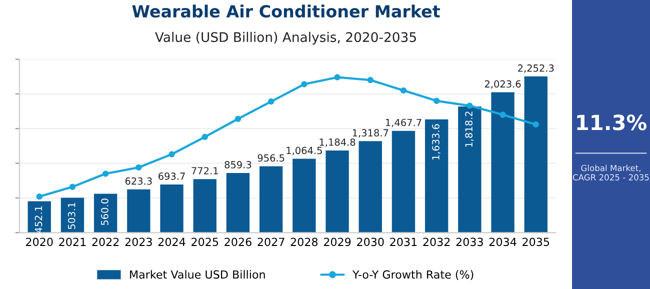 The image size is (650, 289). Describe the element at coordinates (72, 242) in the screenshot. I see `x-tick-label: 2021` at that location.